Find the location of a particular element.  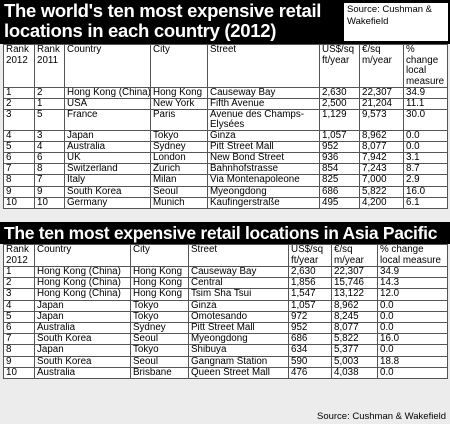

table-row: 2 1 USA New York Fifth Avenue 2,500 21,204 11.1 is located at coordinates (225, 104).